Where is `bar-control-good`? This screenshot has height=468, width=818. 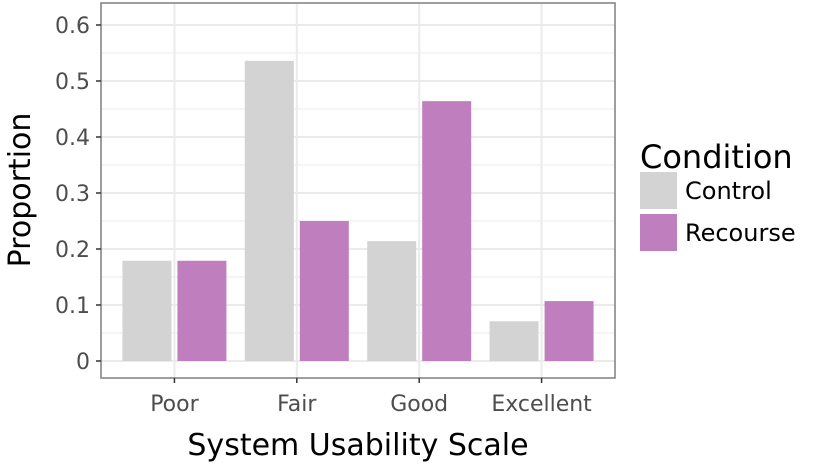 bar-control-good is located at coordinates (392, 301).